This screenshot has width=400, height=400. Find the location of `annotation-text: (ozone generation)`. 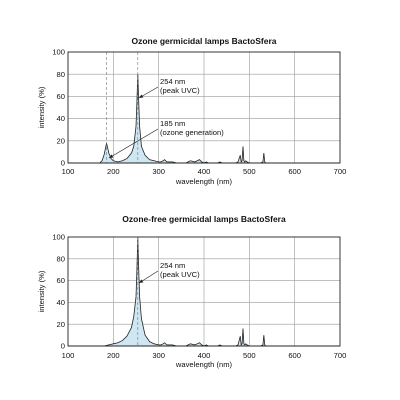

annotation-text: (ozone generation) is located at coordinates (192, 132).